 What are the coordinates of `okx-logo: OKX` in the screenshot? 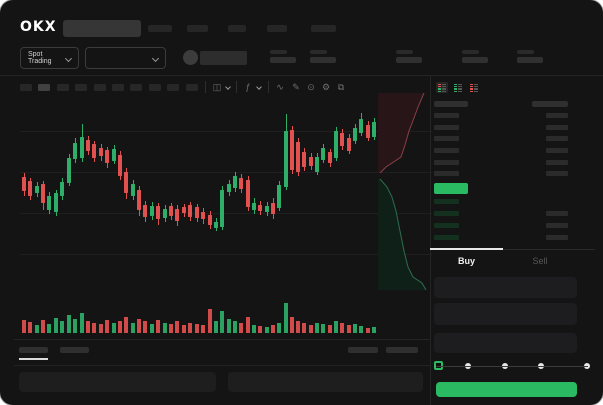 It's located at (38, 27).